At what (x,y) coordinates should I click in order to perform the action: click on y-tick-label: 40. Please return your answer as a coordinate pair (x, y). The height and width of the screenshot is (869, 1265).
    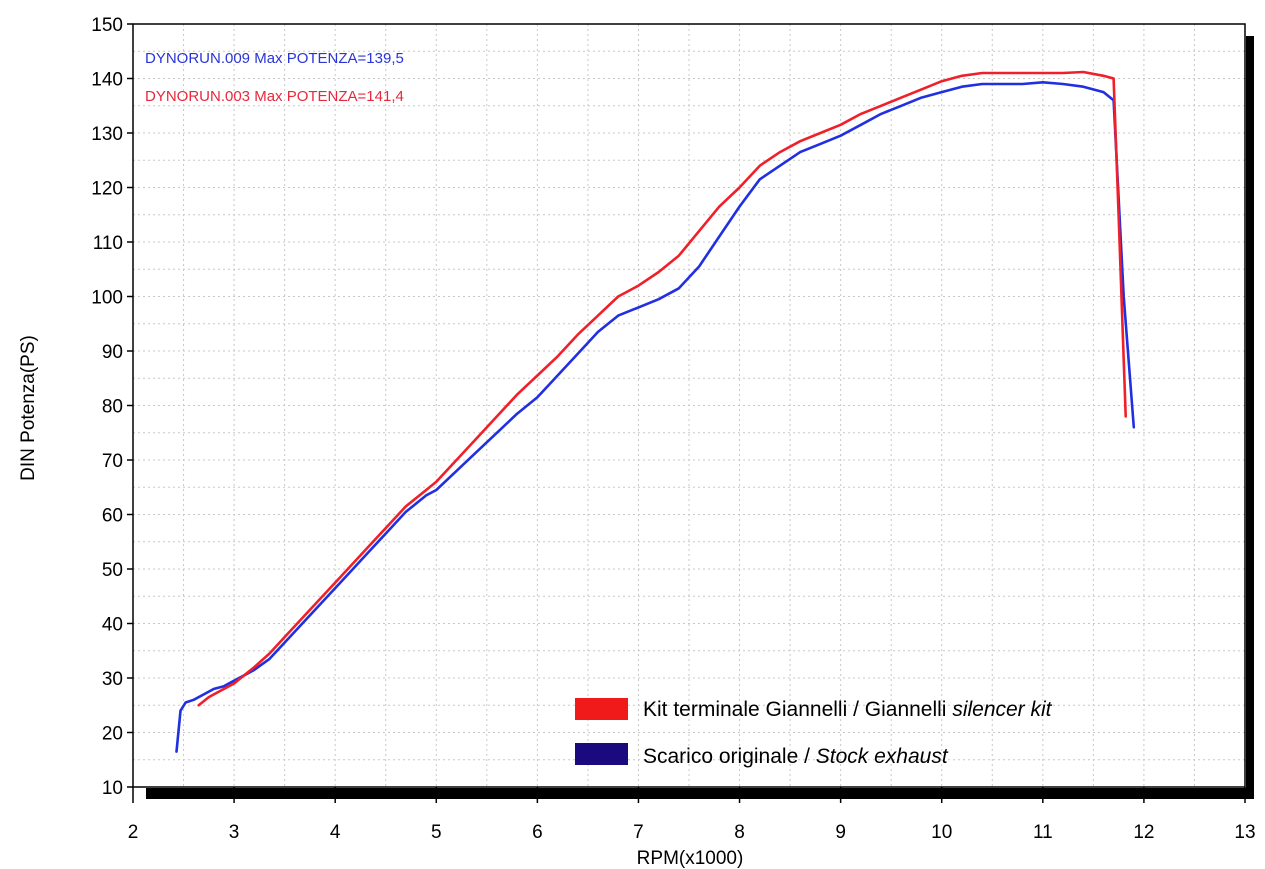
    Looking at the image, I should click on (112, 625).